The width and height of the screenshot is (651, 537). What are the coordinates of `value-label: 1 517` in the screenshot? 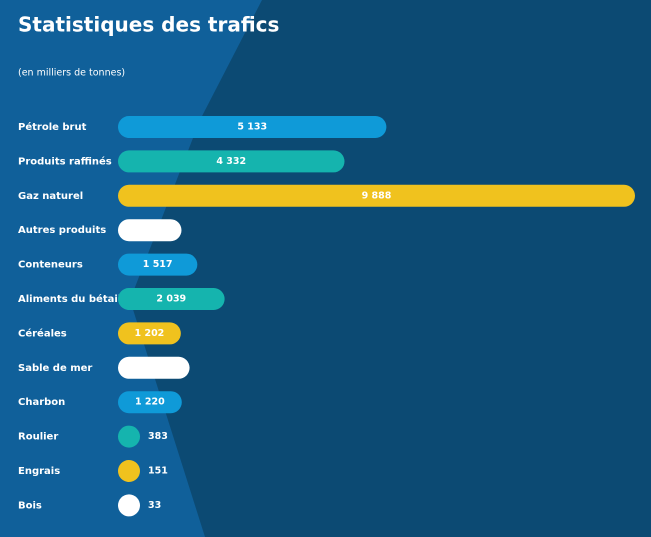 It's located at (158, 264).